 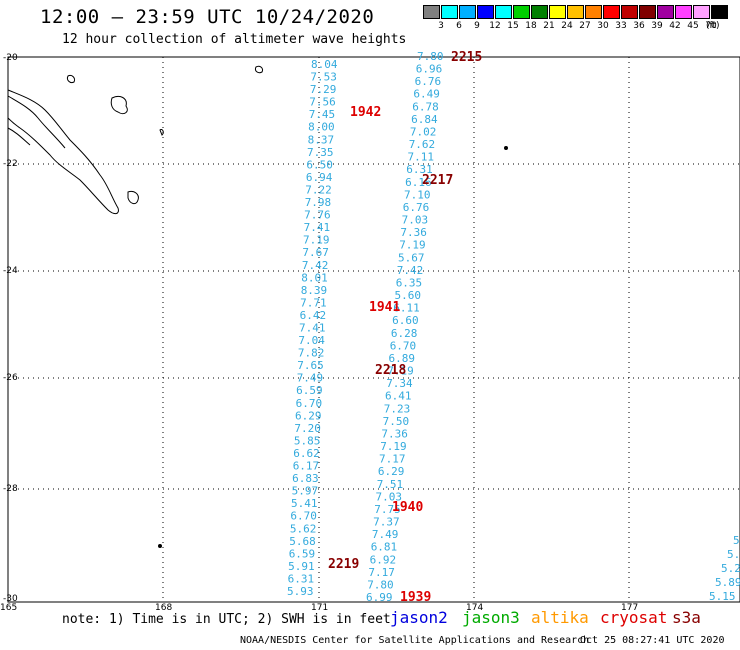 I want to click on track-edge-value: 5.24, so click(x=730, y=568).